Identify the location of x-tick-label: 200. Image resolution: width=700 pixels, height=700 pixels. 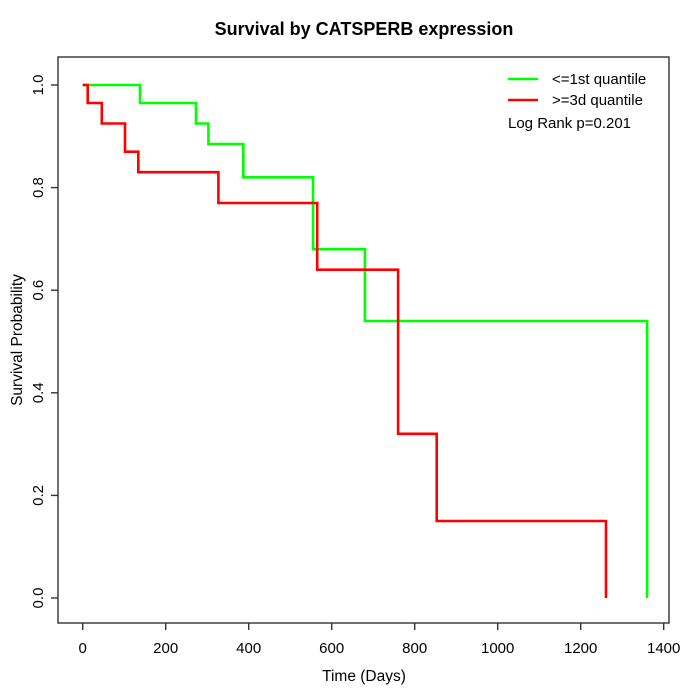
(165, 648).